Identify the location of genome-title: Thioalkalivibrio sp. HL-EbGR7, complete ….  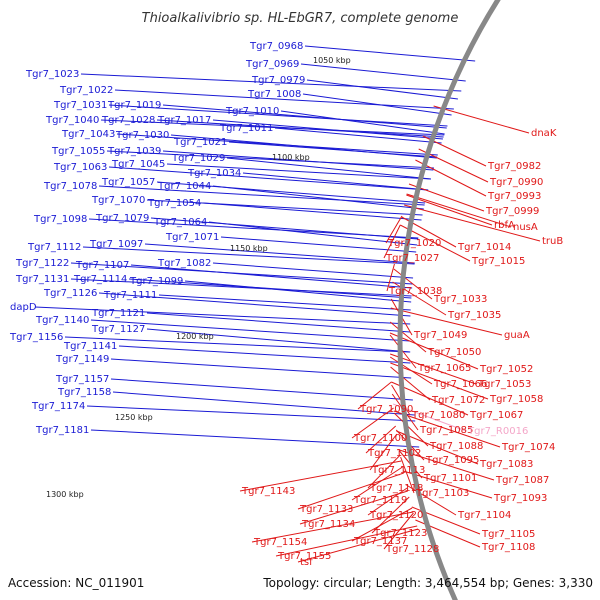
(300, 18).